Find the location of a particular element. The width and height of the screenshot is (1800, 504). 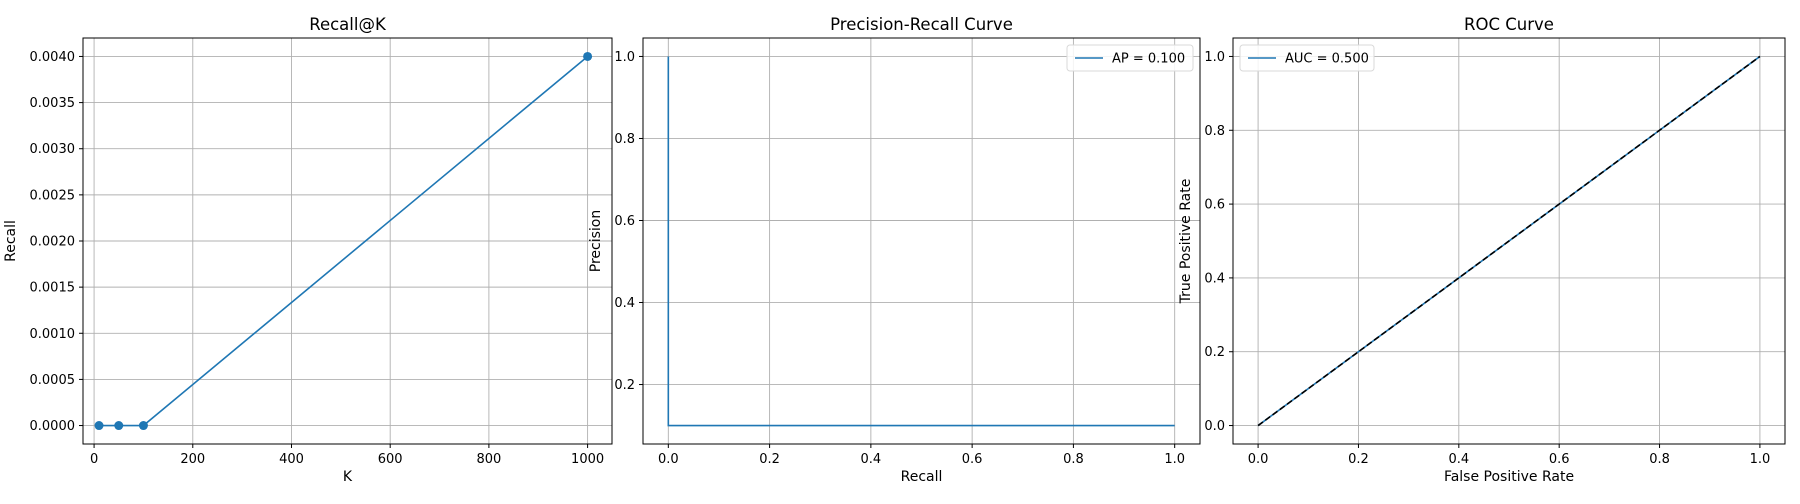

y-tick-label: 0.0030 is located at coordinates (53, 149).